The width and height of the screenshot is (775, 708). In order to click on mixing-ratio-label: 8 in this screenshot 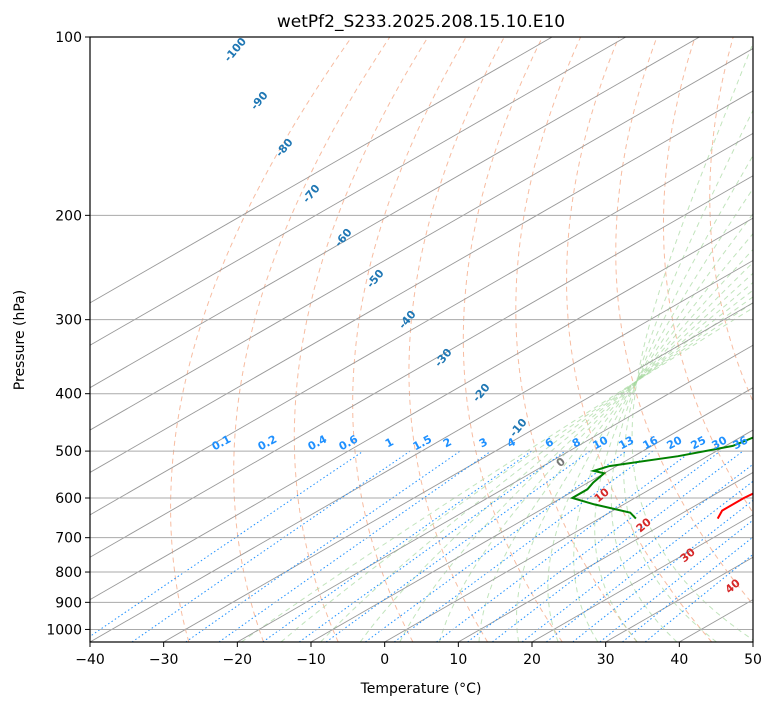, I will do `click(576, 442)`.